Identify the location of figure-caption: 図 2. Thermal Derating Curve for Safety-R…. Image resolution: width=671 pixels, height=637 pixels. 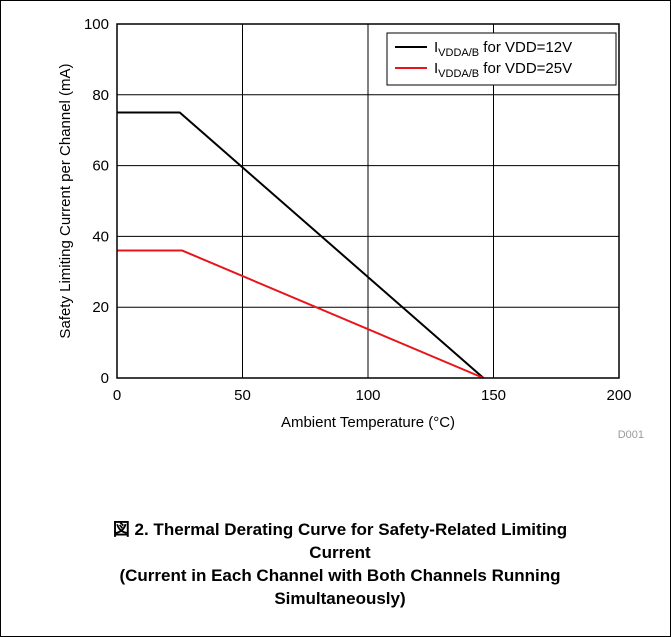
(340, 564).